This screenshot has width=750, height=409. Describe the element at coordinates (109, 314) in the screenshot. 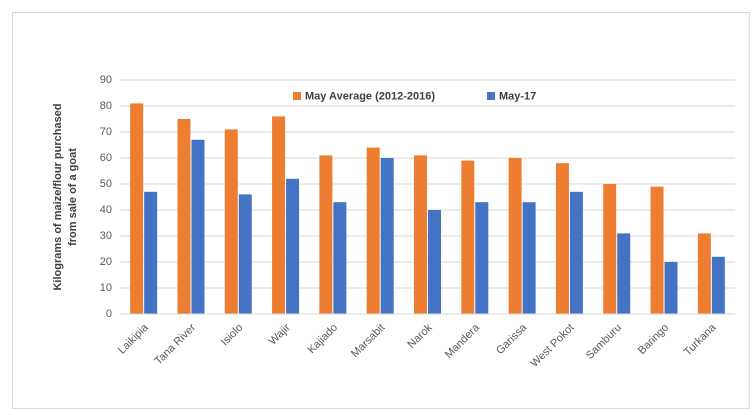

I see `y-tick-label: 0` at that location.